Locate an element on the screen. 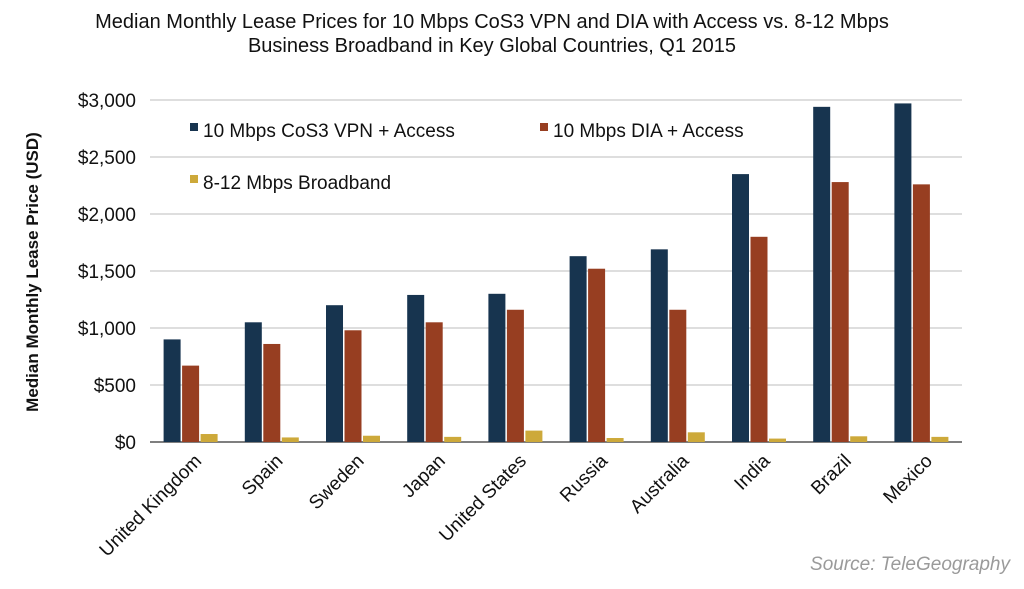 This screenshot has width=1024, height=589. y-tick-label: $2,500 is located at coordinates (107, 158).